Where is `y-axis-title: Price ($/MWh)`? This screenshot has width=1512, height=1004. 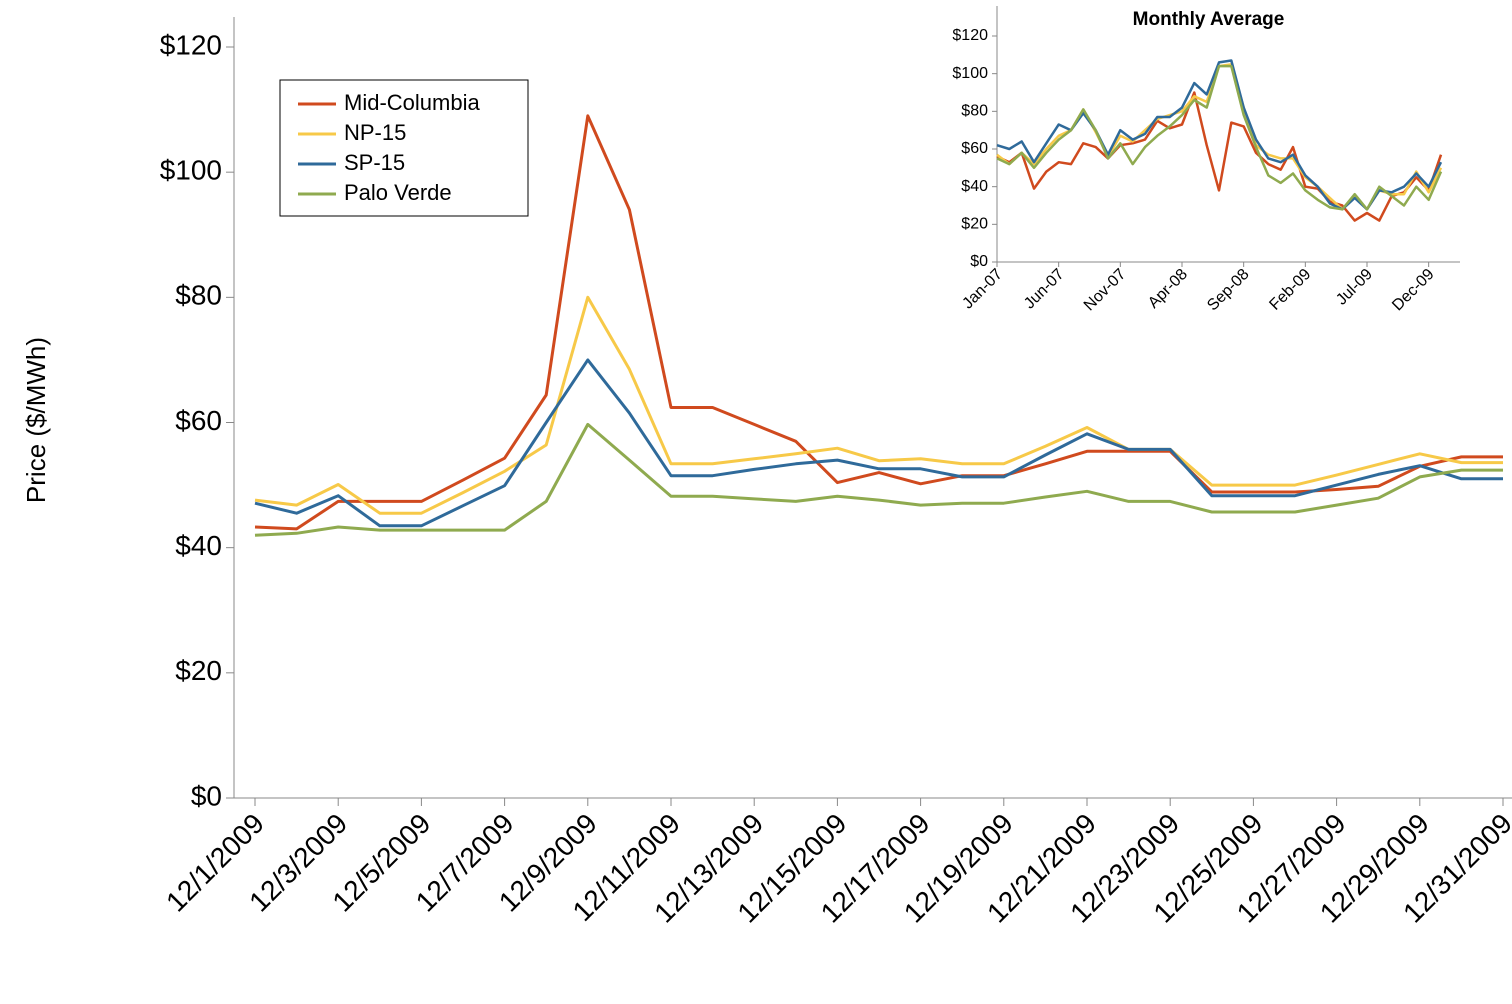
y-axis-title: Price ($/MWh) is located at coordinates (36, 420).